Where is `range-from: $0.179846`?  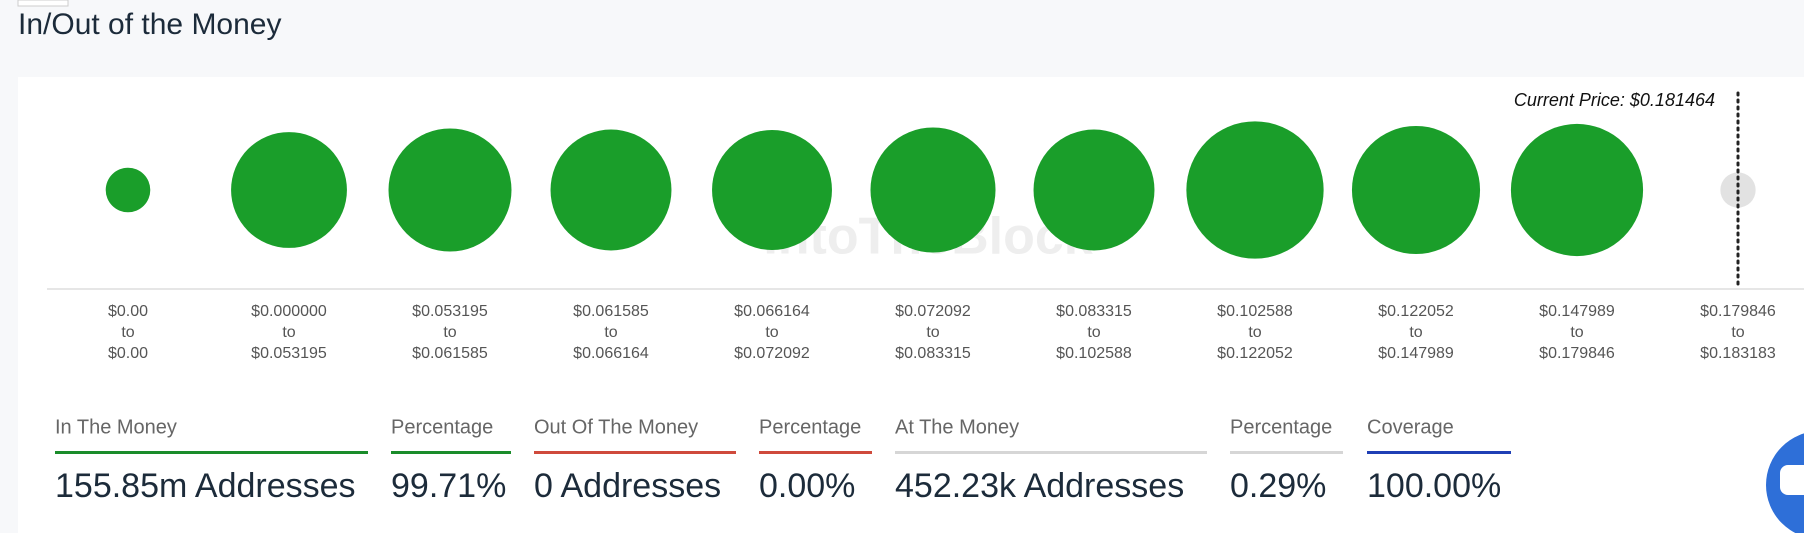
range-from: $0.179846 is located at coordinates (1738, 311).